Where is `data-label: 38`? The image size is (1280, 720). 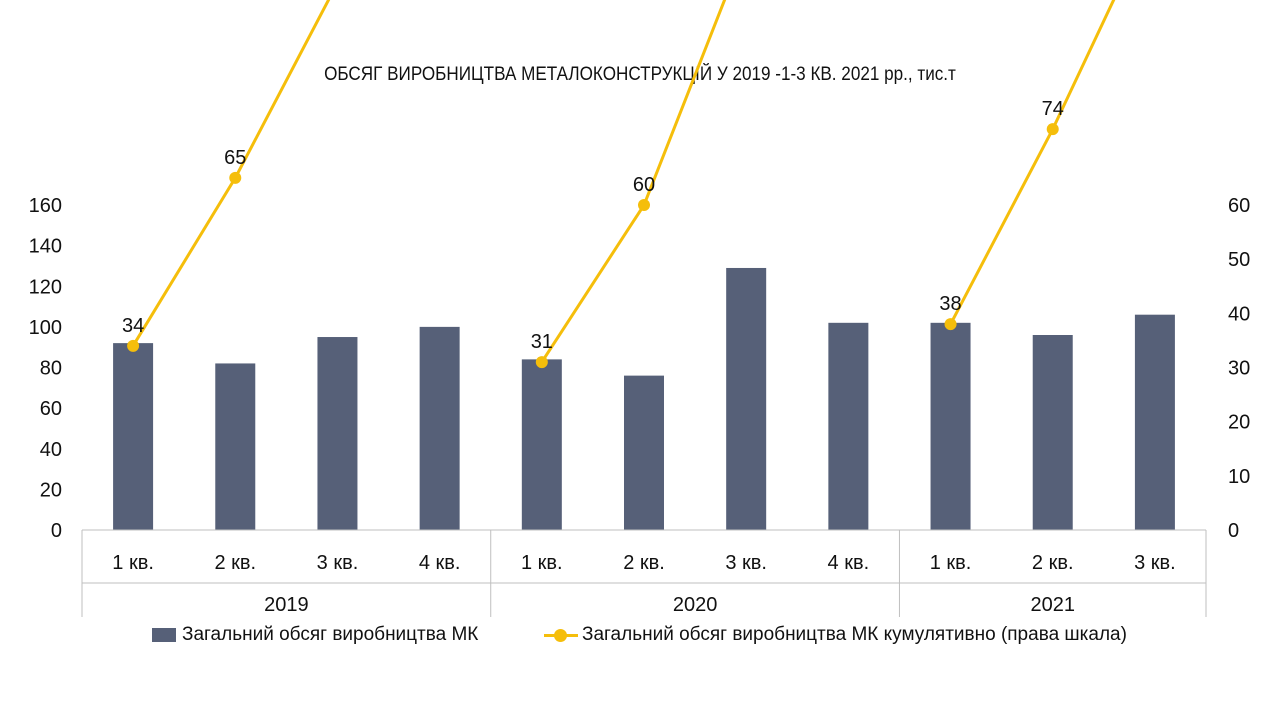
data-label: 38 is located at coordinates (950, 304).